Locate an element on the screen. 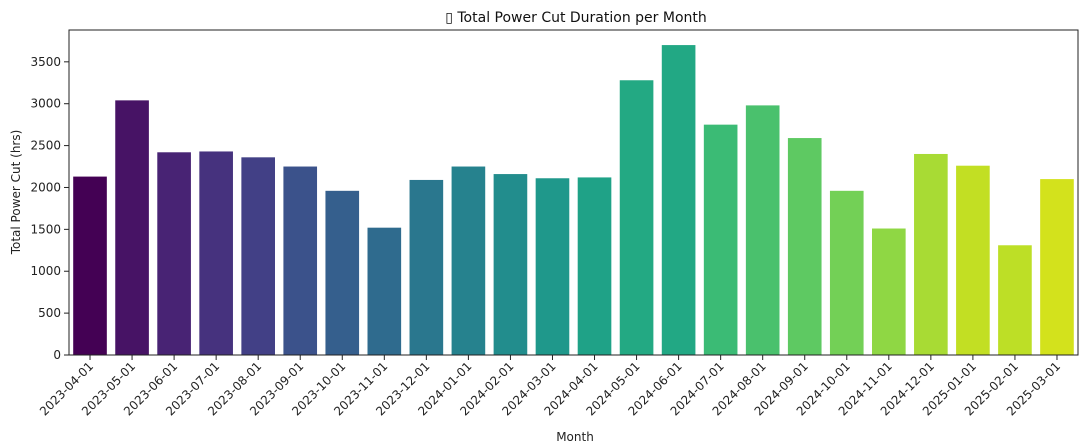 The image size is (1091, 446). y-tick-label: 3500 is located at coordinates (45, 62).